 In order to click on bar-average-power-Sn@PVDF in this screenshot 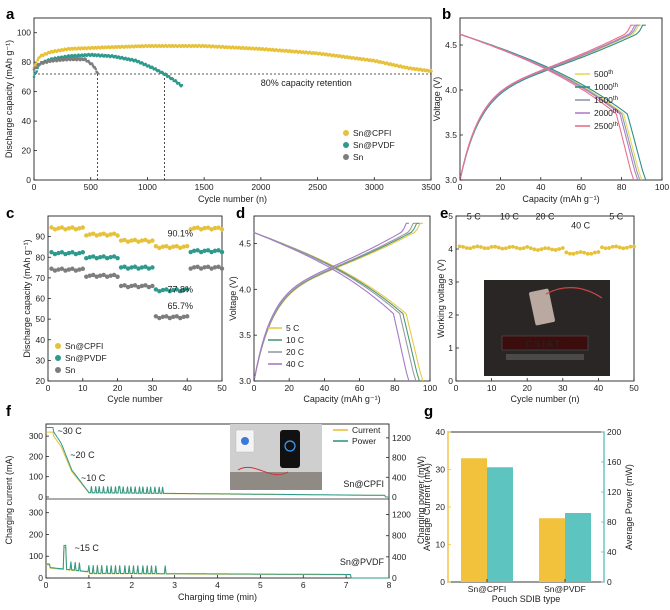, I will do `click(578, 547)`.